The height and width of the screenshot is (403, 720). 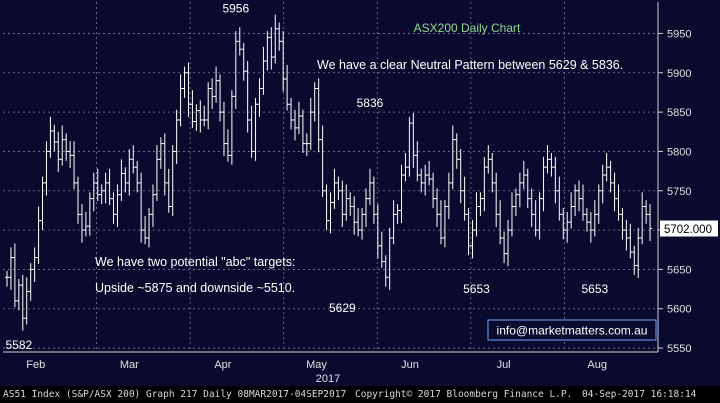 What do you see at coordinates (679, 152) in the screenshot?
I see `y-tick-label: 5800` at bounding box center [679, 152].